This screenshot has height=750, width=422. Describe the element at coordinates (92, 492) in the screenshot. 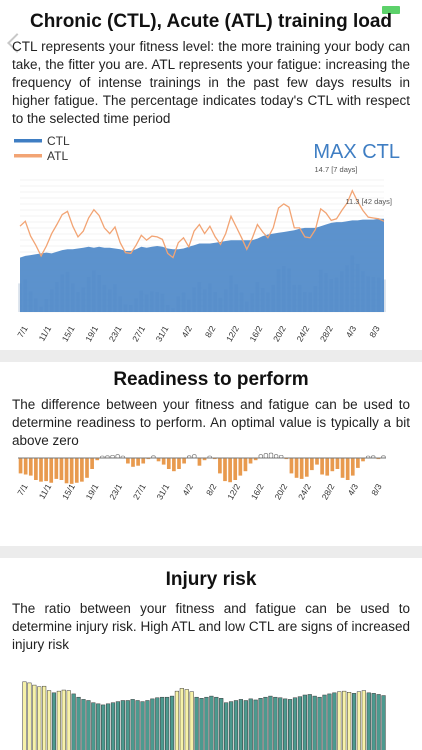

I see `x-tick-label: 19/1` at that location.